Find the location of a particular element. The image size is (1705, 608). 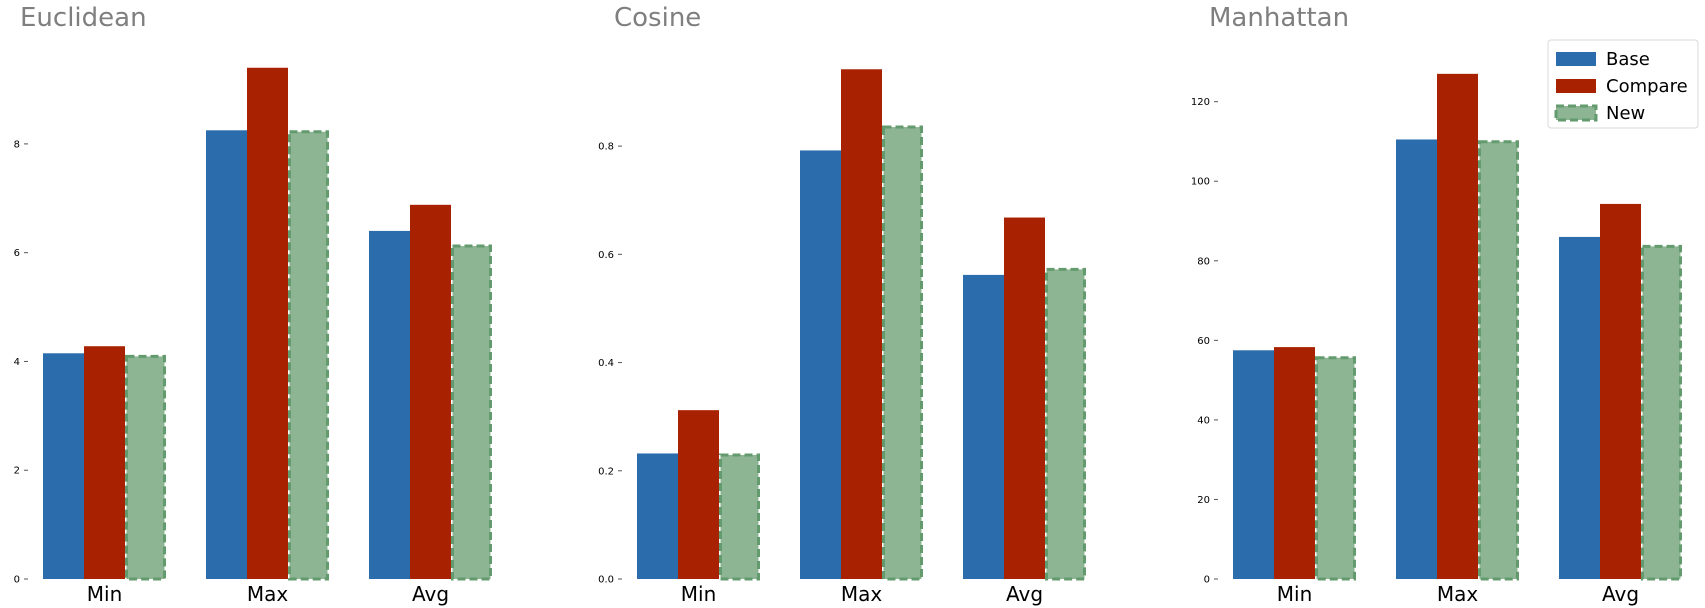

panel-title: Euclidean is located at coordinates (83, 18).